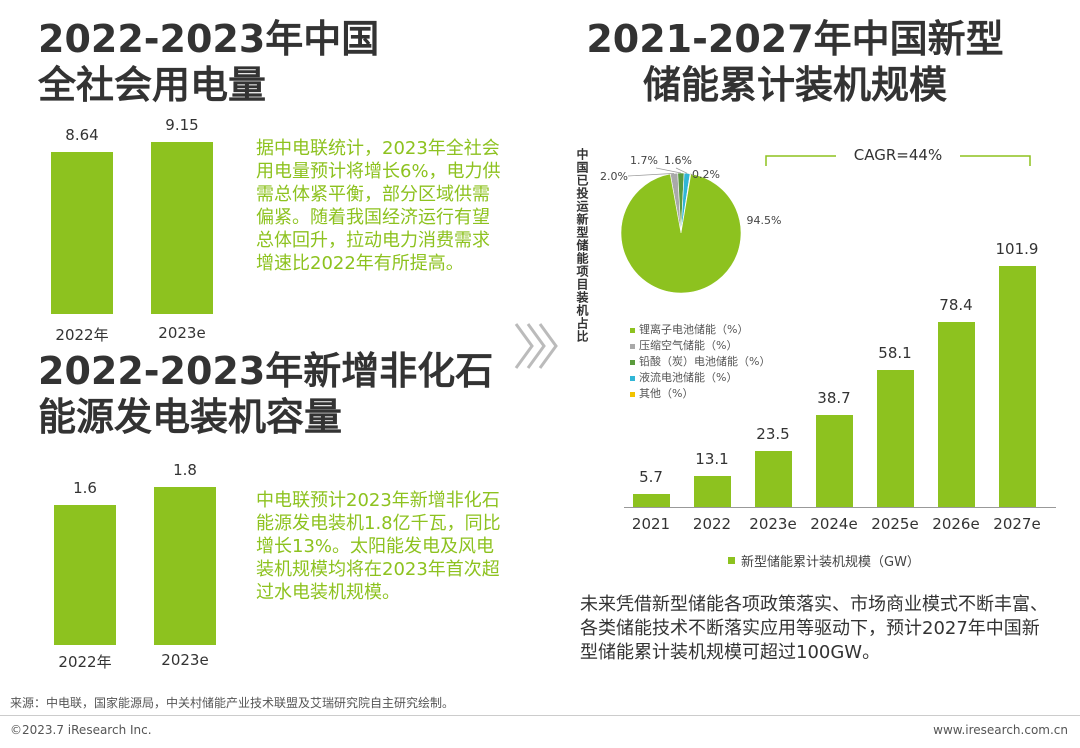  What do you see at coordinates (85, 487) in the screenshot?
I see `bar-value-label: 1.6` at bounding box center [85, 487].